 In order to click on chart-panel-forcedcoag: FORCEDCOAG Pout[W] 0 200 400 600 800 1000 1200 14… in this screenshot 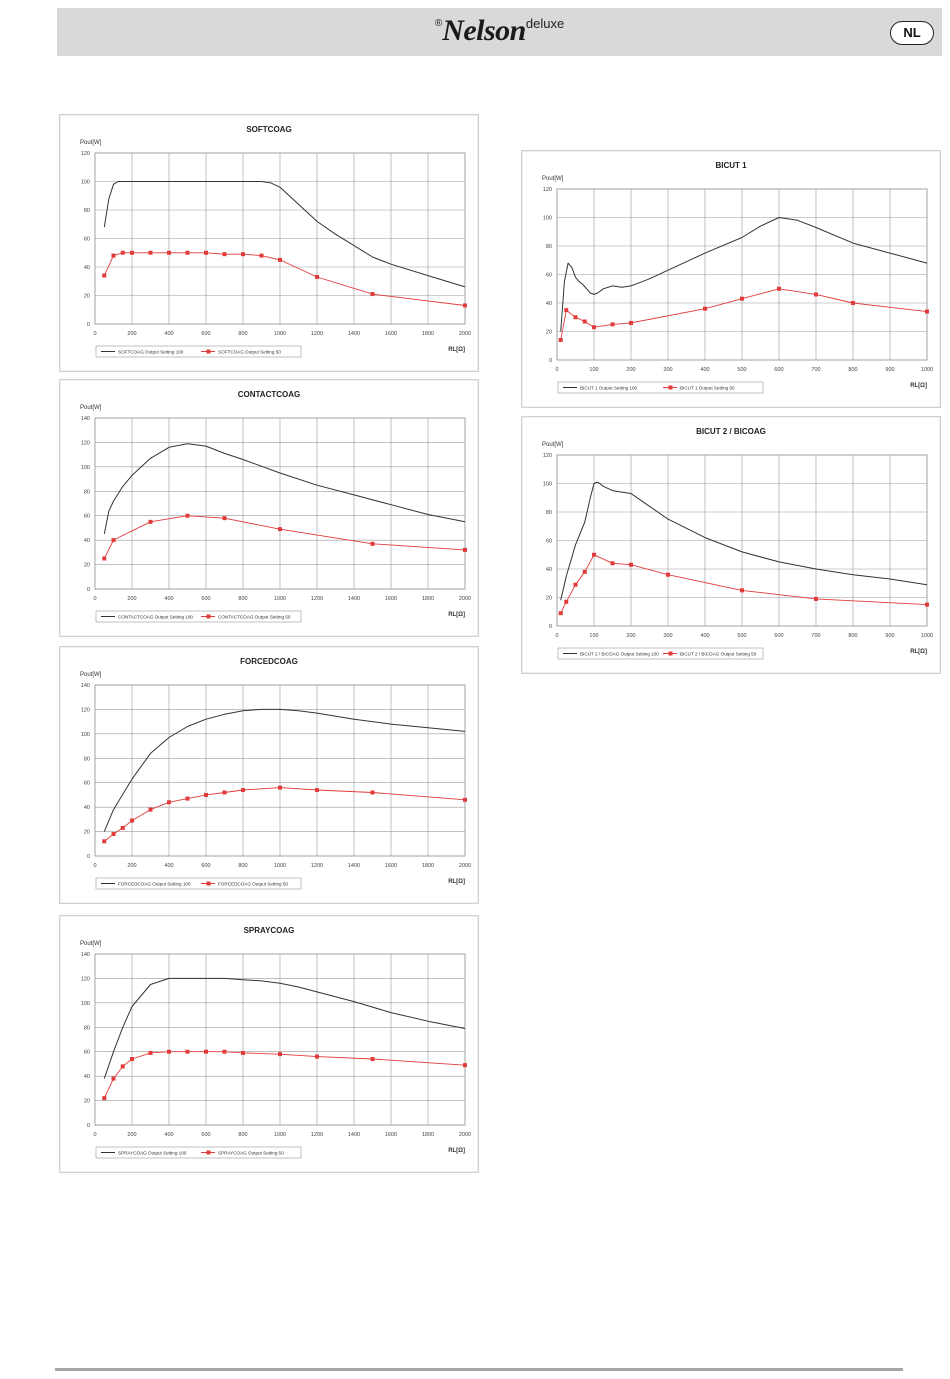, I will do `click(269, 775)`.